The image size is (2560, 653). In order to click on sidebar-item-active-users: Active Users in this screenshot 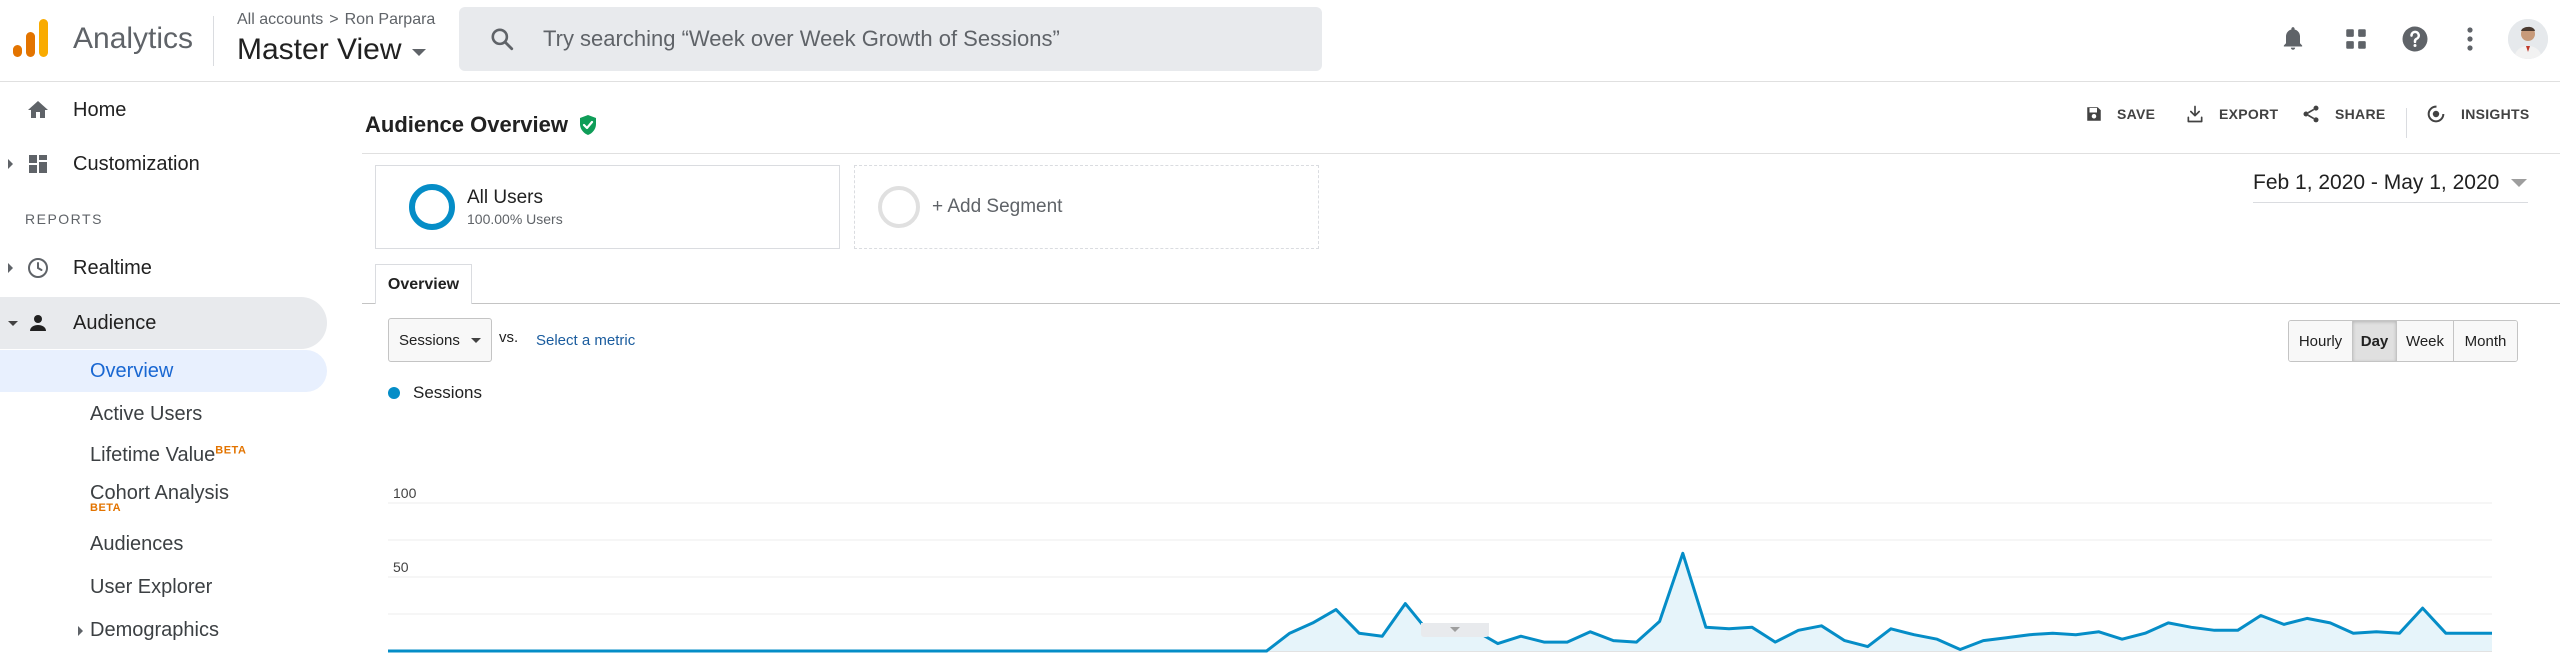, I will do `click(146, 414)`.